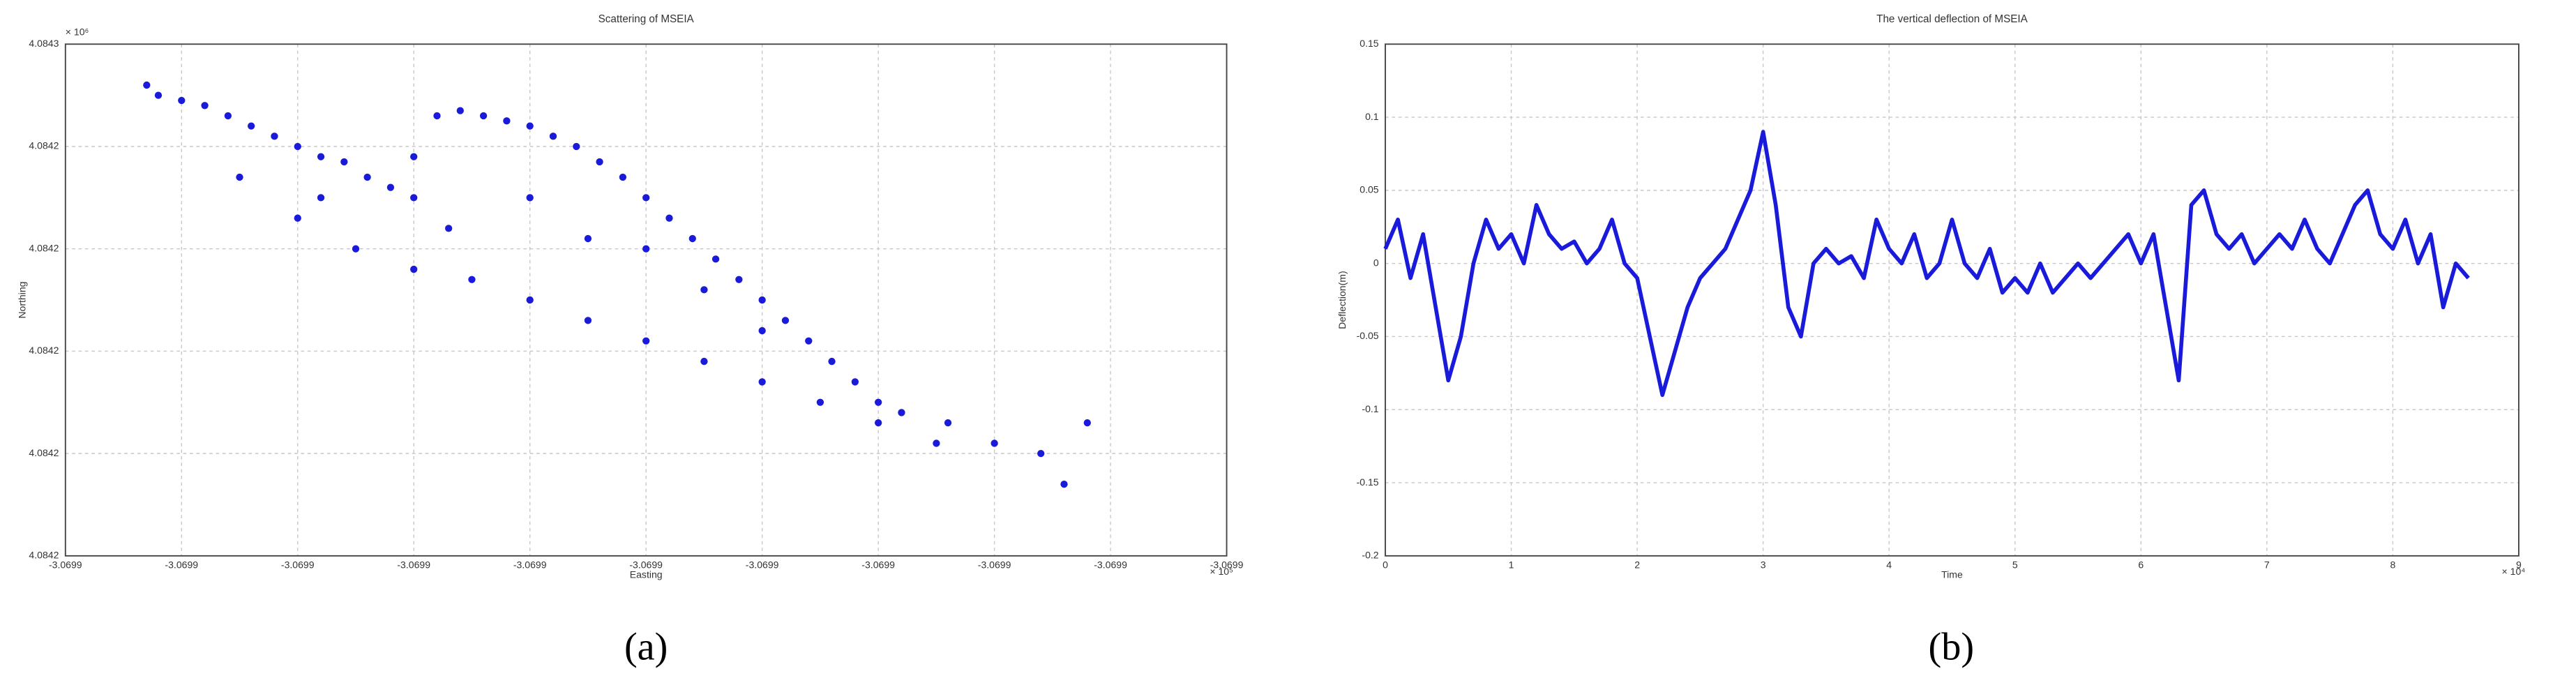 This screenshot has width=2576, height=685. I want to click on y-tick-label: -0.2, so click(1370, 555).